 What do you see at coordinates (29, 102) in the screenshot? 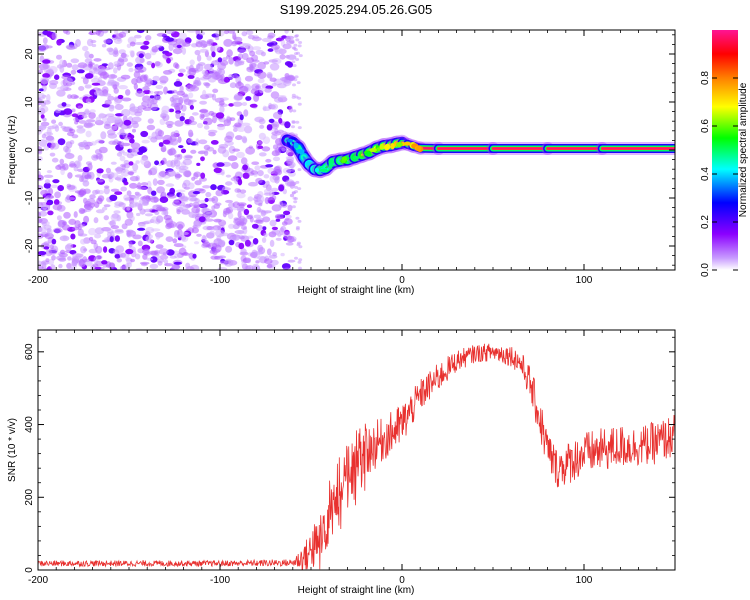
I see `y-tick-label: 10` at bounding box center [29, 102].